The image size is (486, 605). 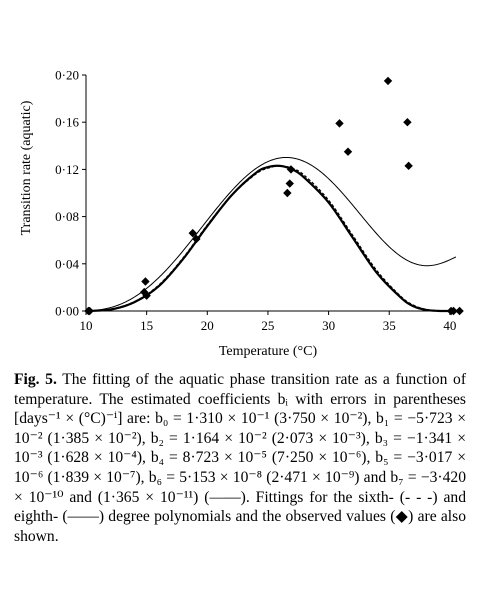 I want to click on figure-label: Fig. 5., so click(x=35, y=379).